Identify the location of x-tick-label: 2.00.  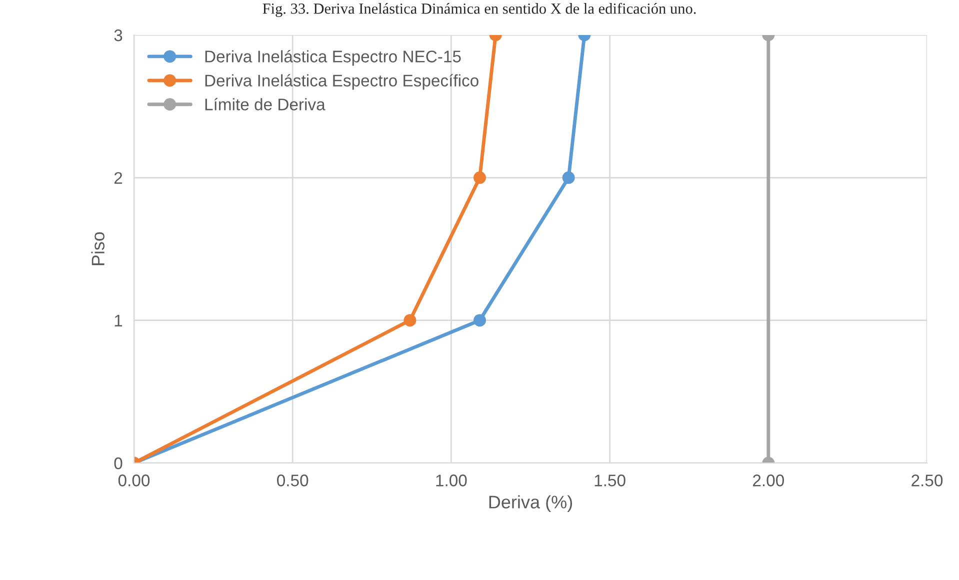
(768, 480).